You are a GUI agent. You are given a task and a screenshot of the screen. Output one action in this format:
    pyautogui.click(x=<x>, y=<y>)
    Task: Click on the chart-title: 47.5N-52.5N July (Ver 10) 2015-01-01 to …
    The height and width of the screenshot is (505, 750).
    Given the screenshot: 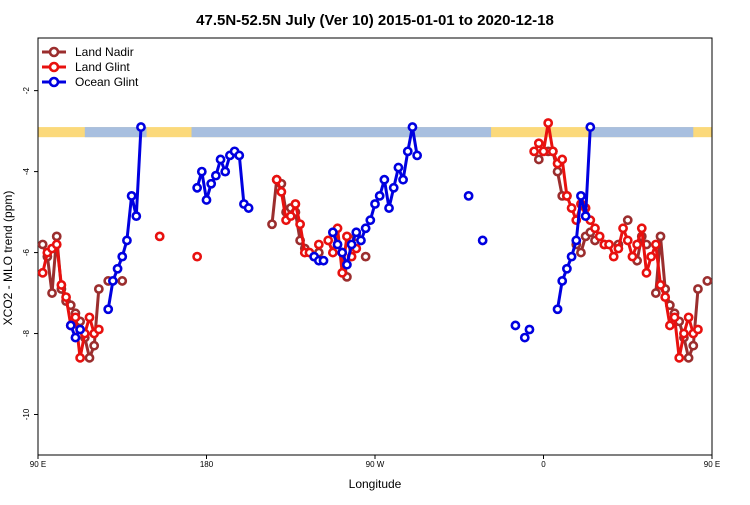 What is the action you would take?
    pyautogui.click(x=375, y=20)
    